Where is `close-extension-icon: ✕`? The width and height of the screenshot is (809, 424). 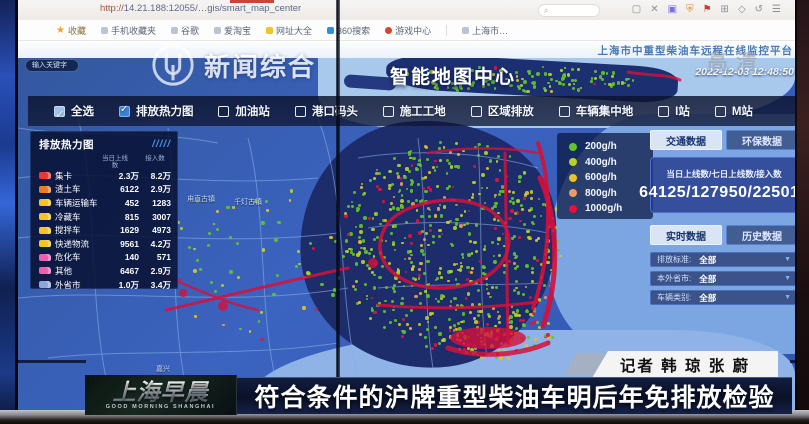
close-extension-icon: ✕ is located at coordinates (654, 9).